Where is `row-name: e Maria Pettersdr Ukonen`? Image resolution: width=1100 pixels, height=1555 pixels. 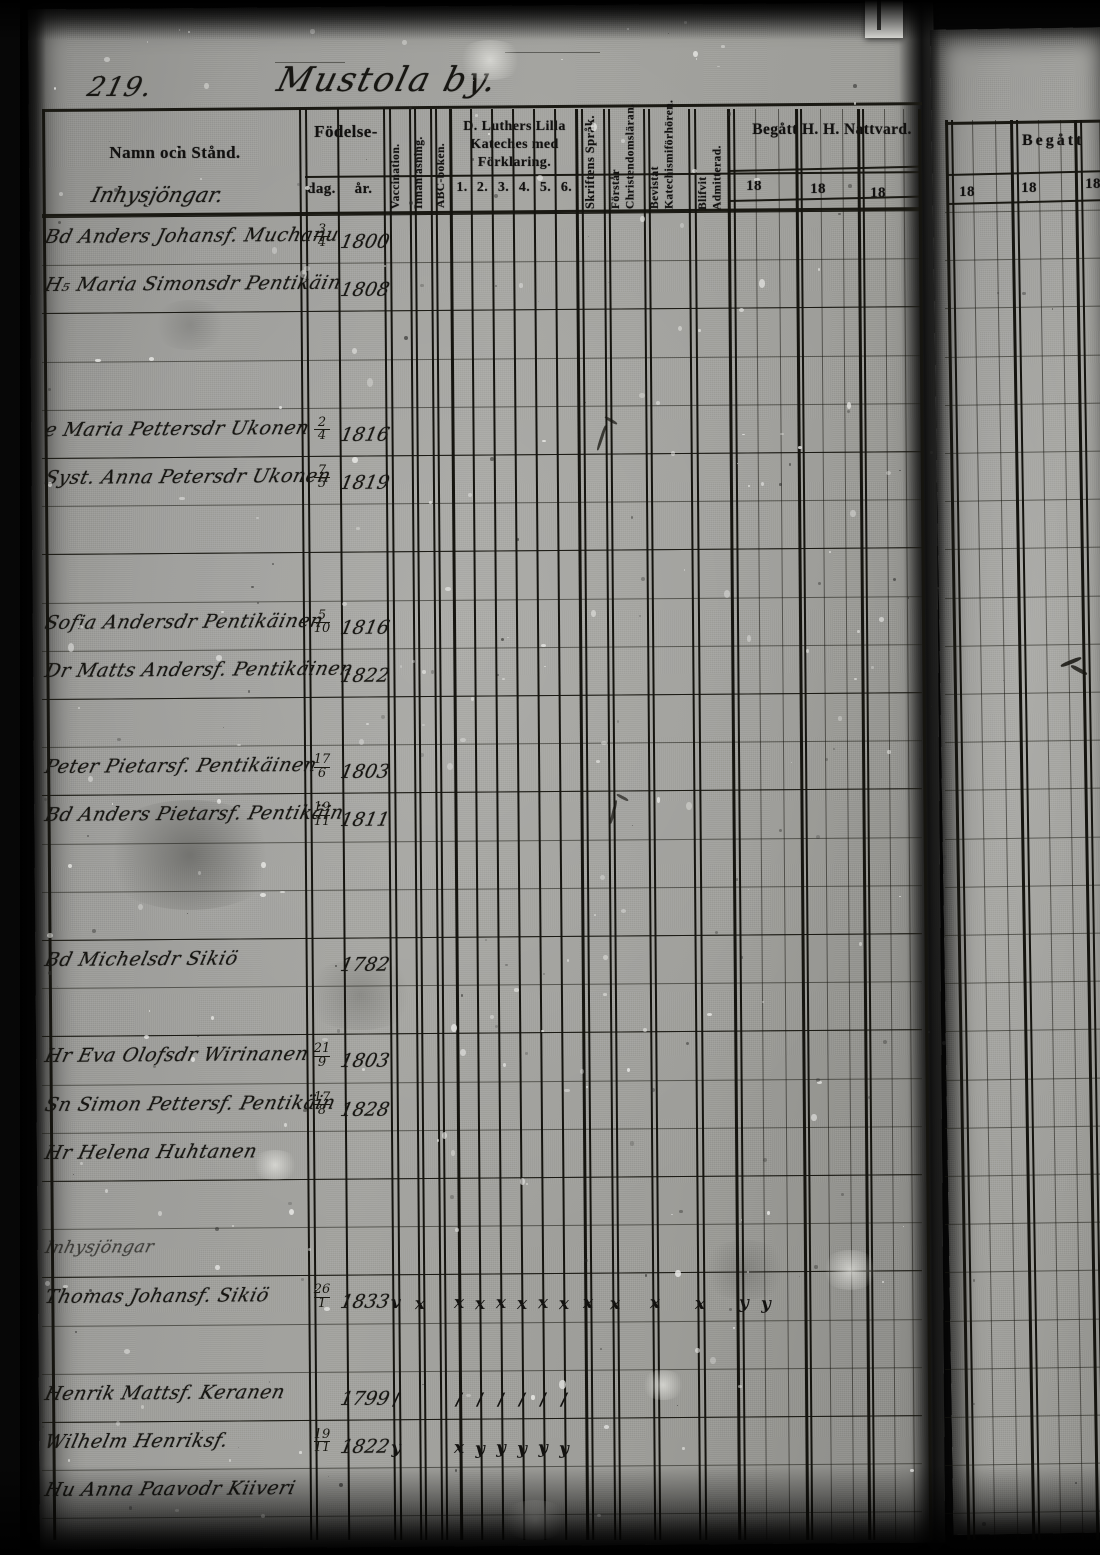
row-name: e Maria Pettersdr Ukonen is located at coordinates (177, 428).